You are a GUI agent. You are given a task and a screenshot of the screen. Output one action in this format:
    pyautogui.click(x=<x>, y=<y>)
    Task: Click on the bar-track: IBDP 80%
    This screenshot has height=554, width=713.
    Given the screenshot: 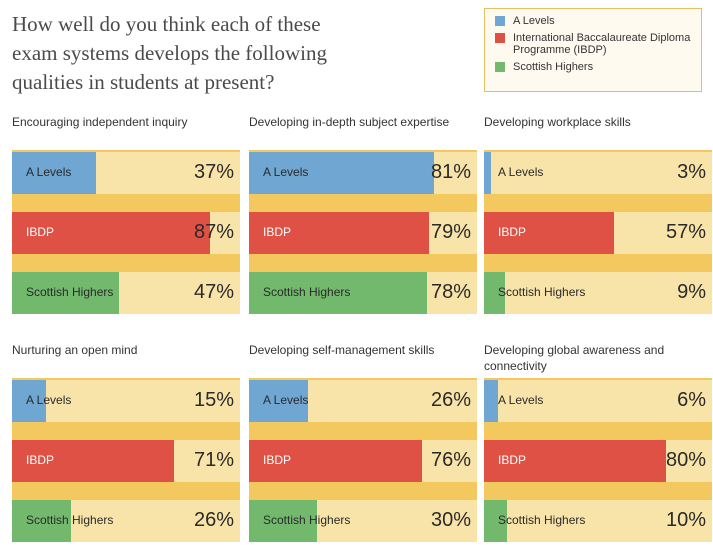 What is the action you would take?
    pyautogui.click(x=598, y=461)
    